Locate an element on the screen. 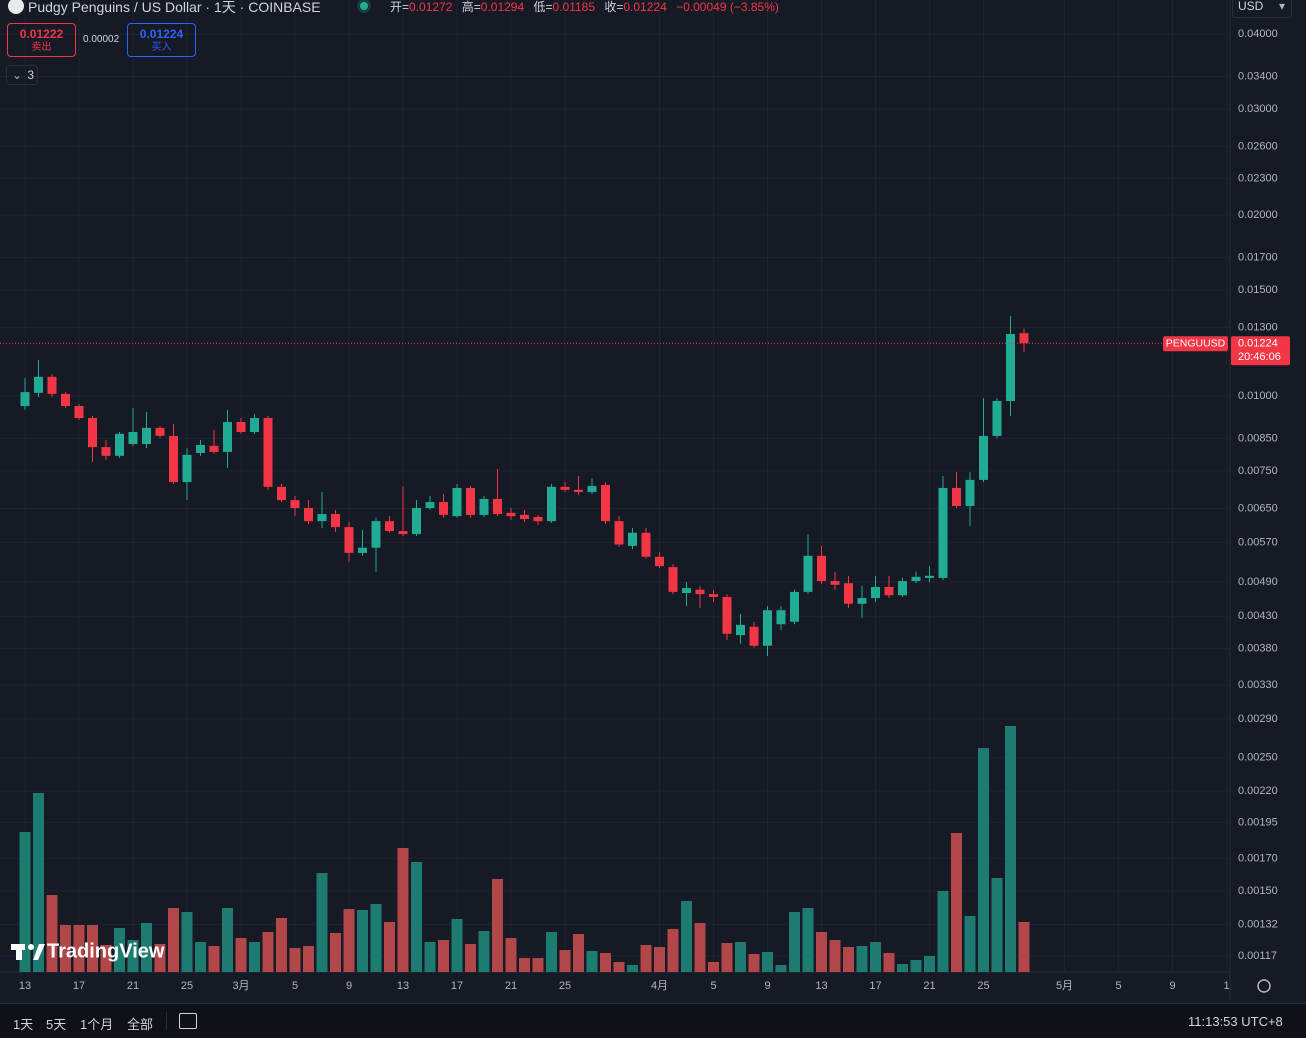  y-tick-label: 0.01000 is located at coordinates (1258, 396).